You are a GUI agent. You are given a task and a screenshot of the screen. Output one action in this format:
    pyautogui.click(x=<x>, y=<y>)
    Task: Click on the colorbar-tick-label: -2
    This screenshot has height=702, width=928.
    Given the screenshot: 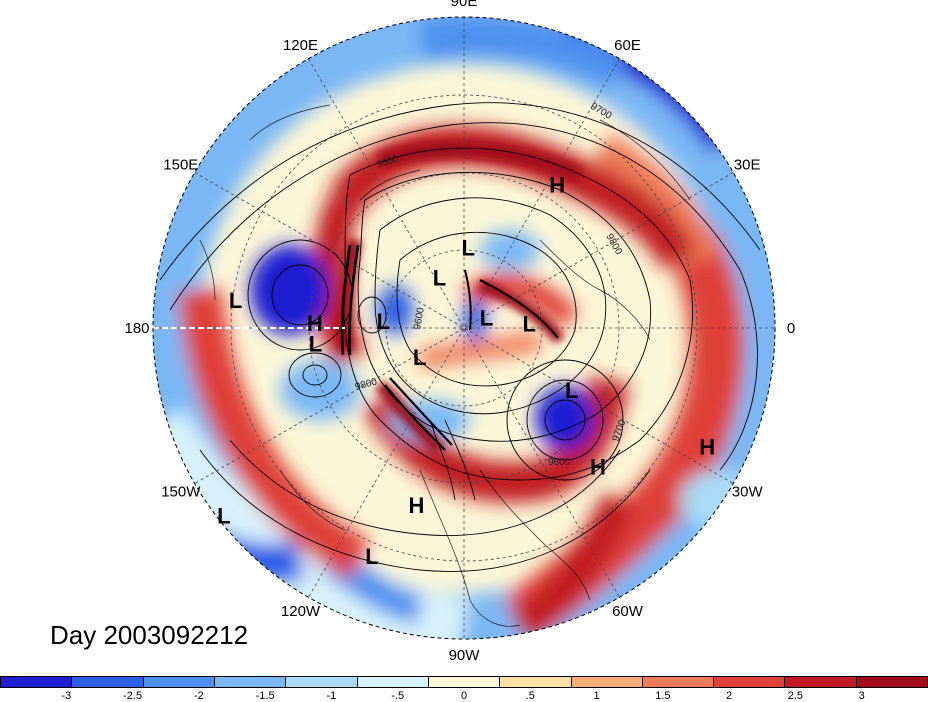 What is the action you would take?
    pyautogui.click(x=199, y=696)
    